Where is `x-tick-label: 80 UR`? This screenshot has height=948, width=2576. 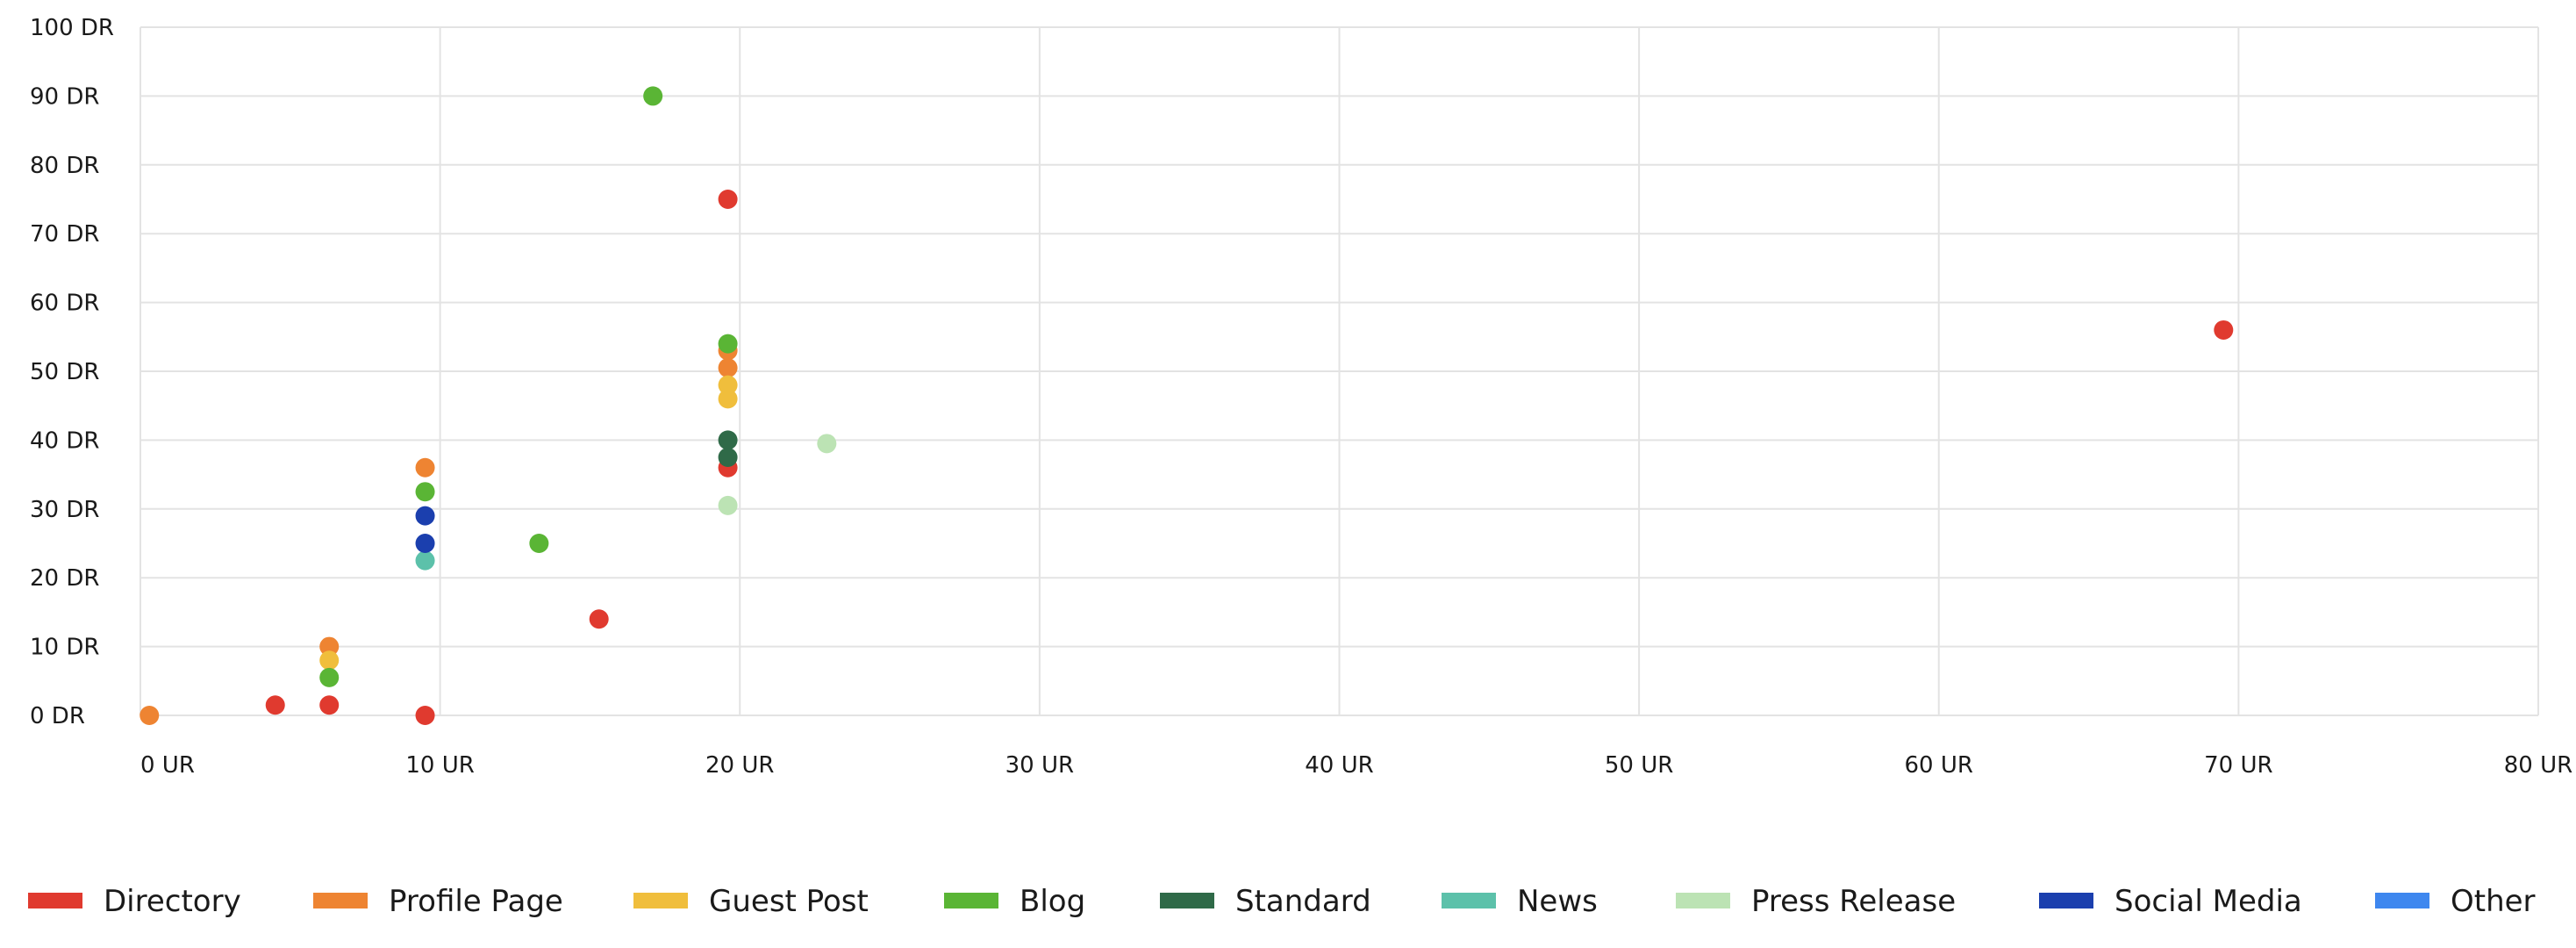
x-tick-label: 80 UR is located at coordinates (2538, 765).